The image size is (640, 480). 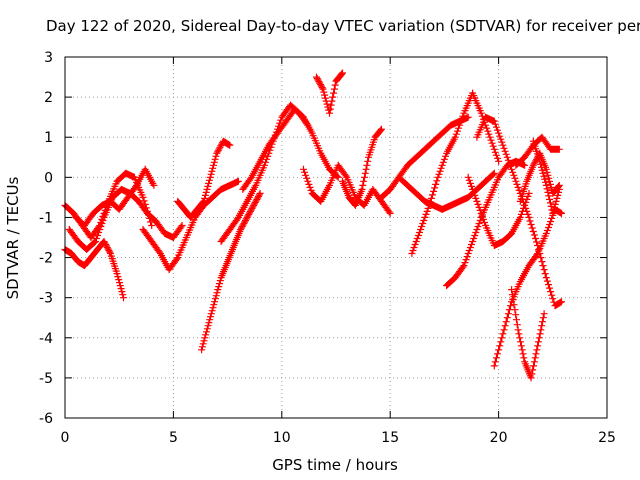 I want to click on series-sat-e, so click(x=190, y=225).